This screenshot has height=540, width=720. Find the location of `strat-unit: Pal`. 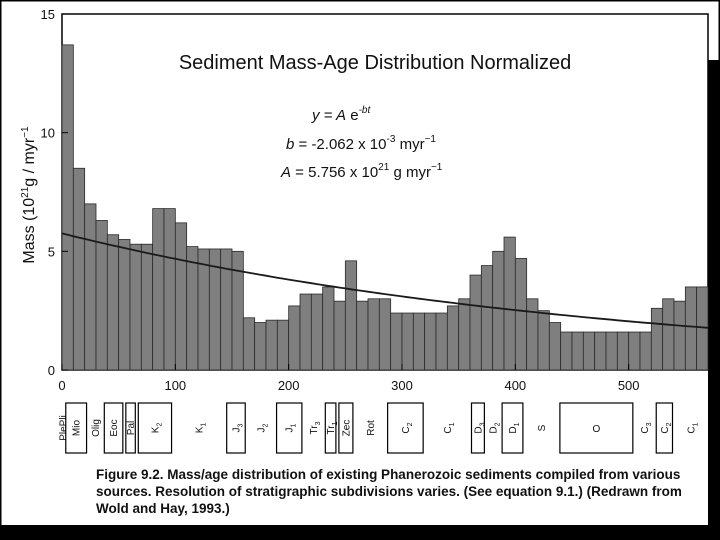

strat-unit: Pal is located at coordinates (131, 428).